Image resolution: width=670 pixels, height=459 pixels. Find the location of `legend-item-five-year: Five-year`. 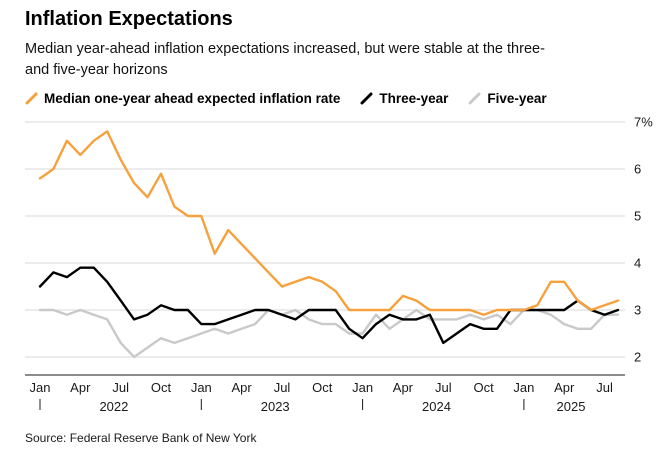

legend-item-five-year: Five-year is located at coordinates (507, 98).